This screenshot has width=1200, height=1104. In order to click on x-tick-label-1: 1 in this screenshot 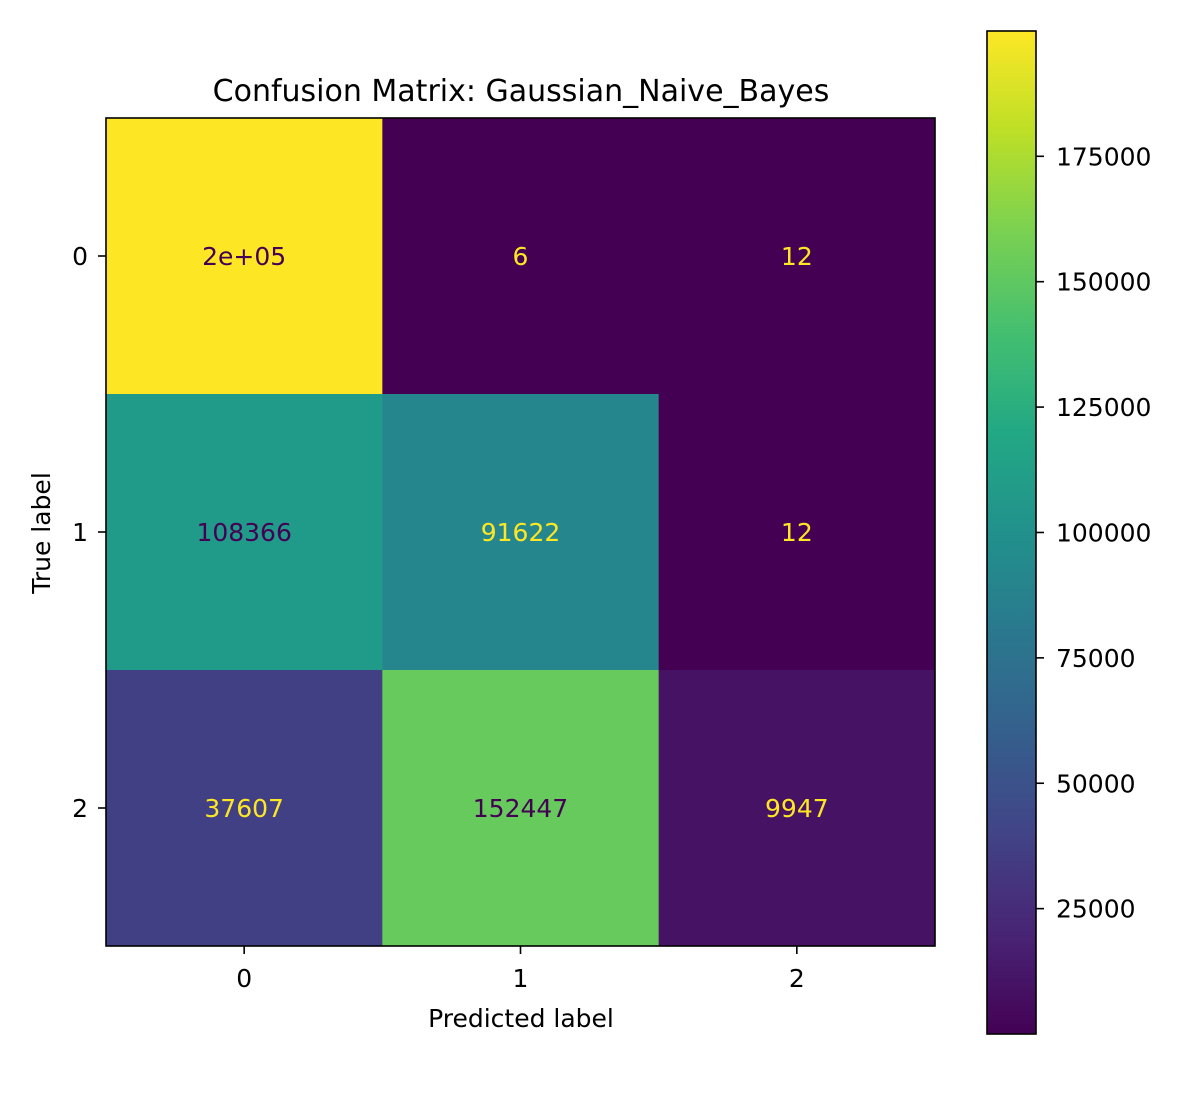, I will do `click(521, 978)`.